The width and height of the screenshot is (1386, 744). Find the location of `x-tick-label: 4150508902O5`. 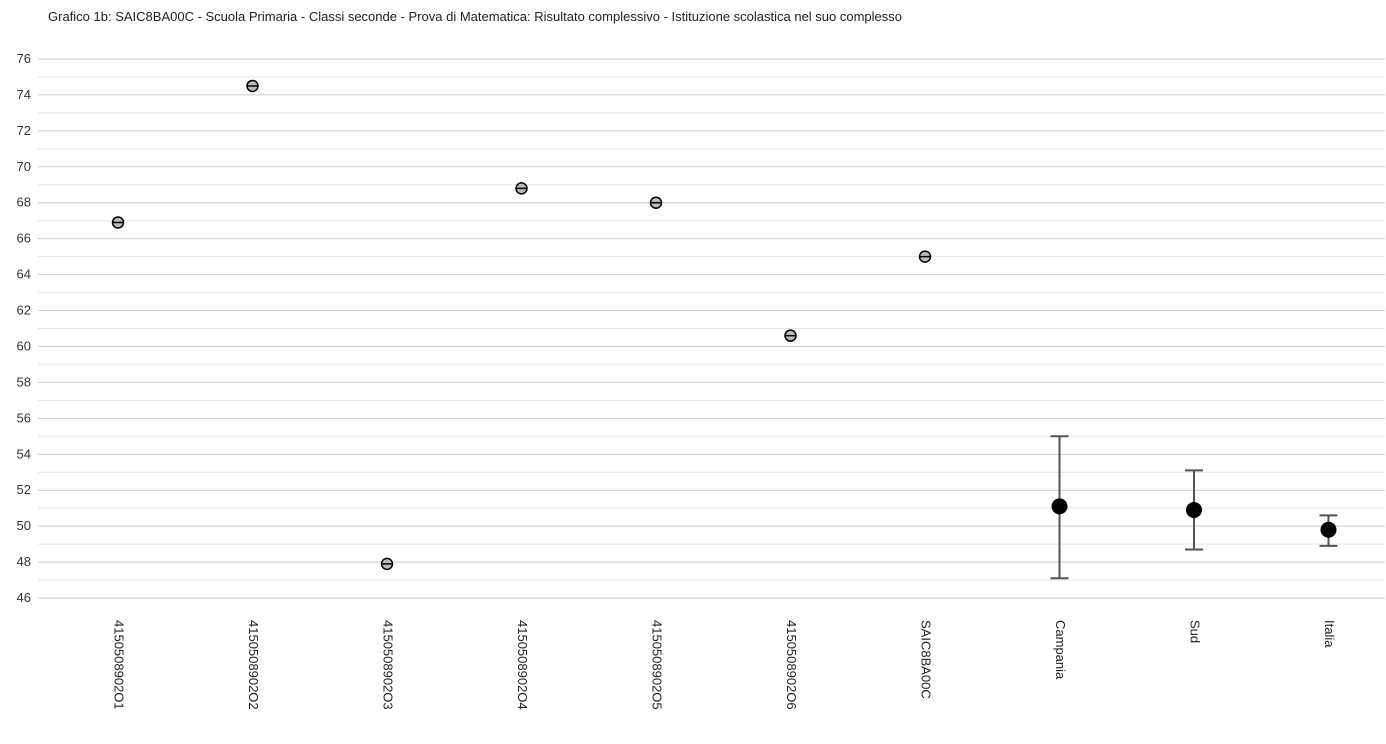

x-tick-label: 4150508902O5 is located at coordinates (657, 665).